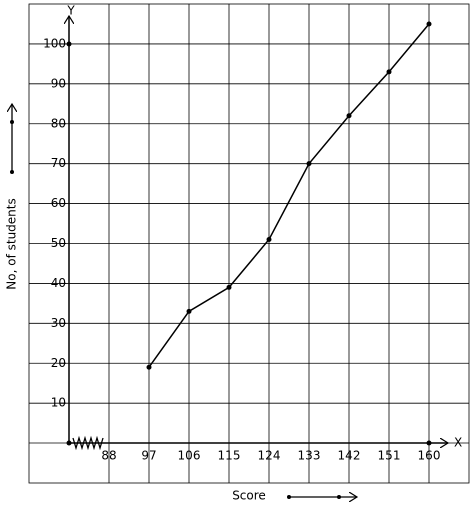  What do you see at coordinates (349, 456) in the screenshot?
I see `x-tick-label: 142` at bounding box center [349, 456].